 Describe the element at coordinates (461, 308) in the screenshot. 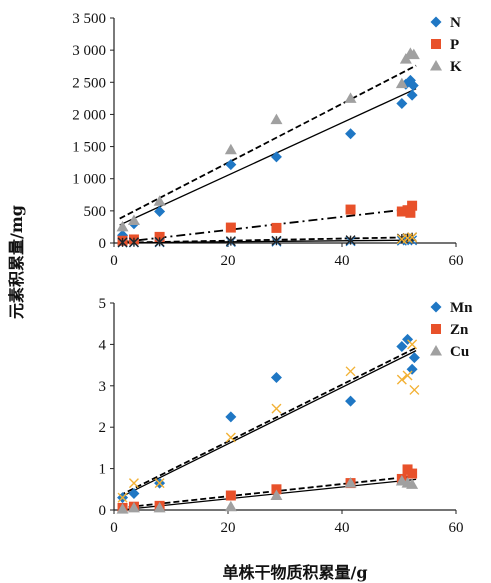

I see `legend-label: Mn` at that location.